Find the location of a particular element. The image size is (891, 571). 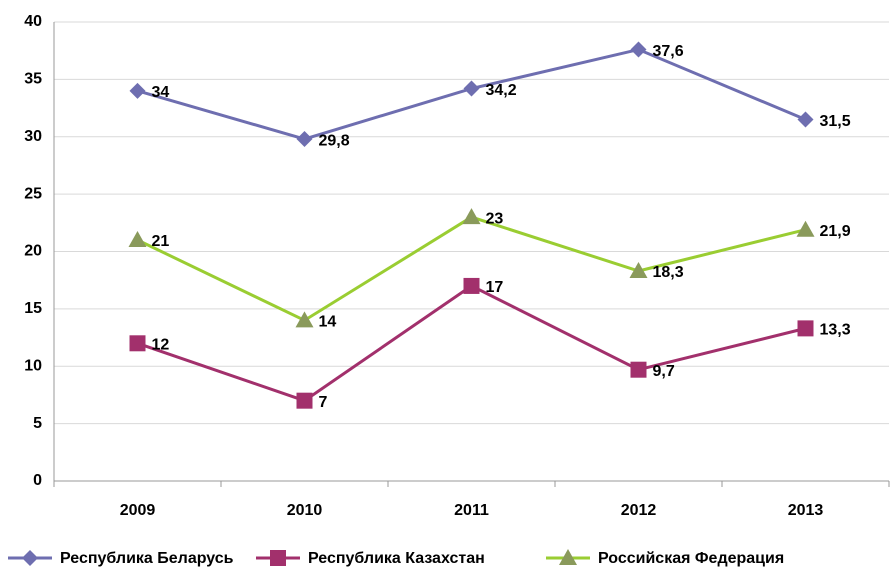

data-label: 31,5 is located at coordinates (835, 121).